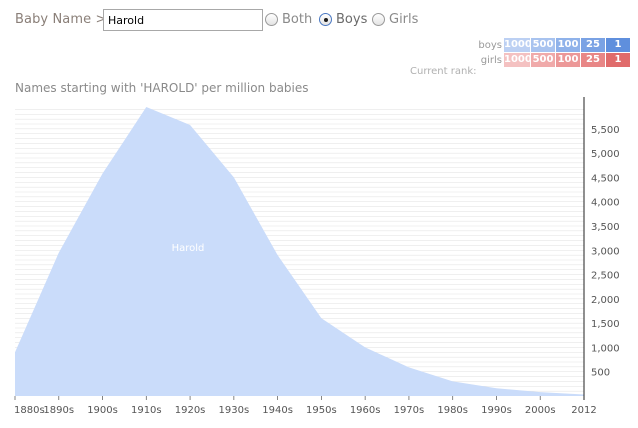 The image size is (638, 428). Describe the element at coordinates (518, 60) in the screenshot. I see `rank-cell-girls-1000: 1000` at that location.